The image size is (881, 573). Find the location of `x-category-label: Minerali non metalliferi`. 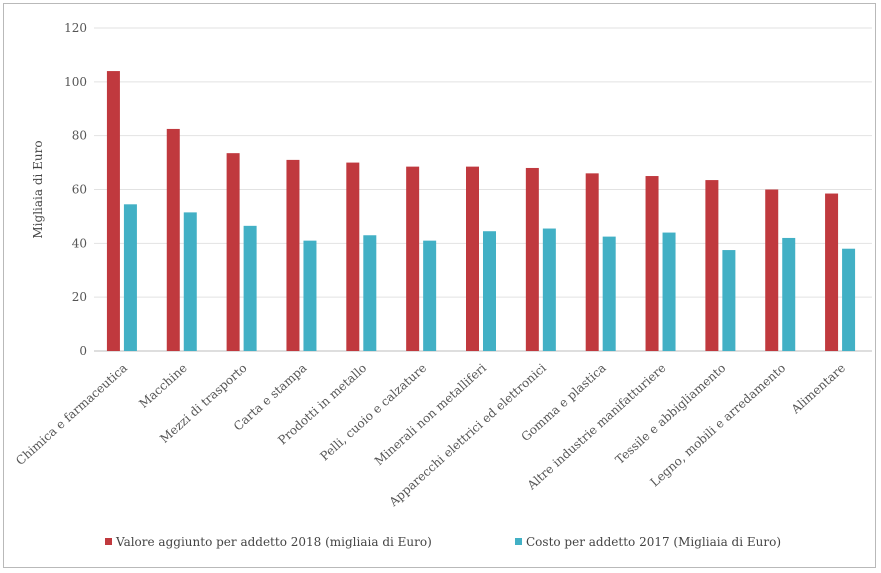

x-category-label: Minerali non metalliferi is located at coordinates (430, 414).